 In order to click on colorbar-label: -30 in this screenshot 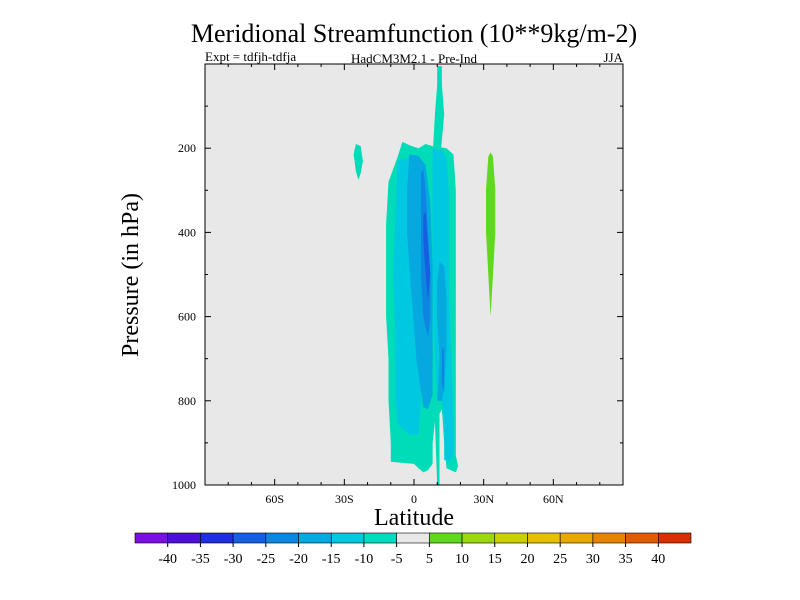, I will do `click(233, 559)`.